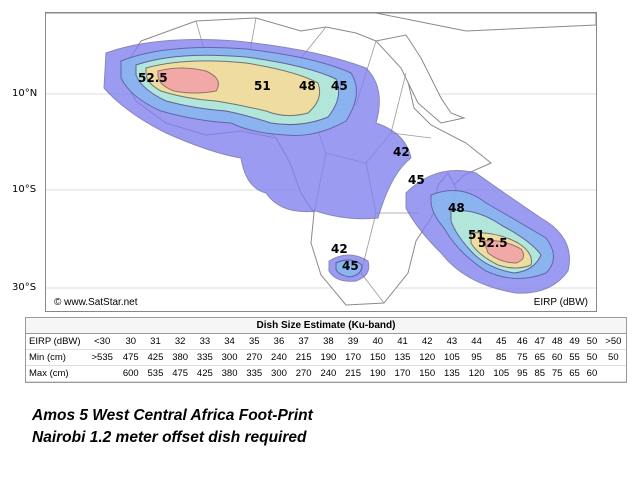 The image size is (640, 477). What do you see at coordinates (501, 342) in the screenshot?
I see `table-cell: 45` at bounding box center [501, 342].